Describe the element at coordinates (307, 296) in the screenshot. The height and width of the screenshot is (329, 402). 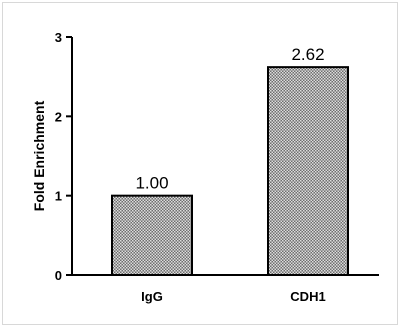
I see `x-tick-label: CDH1` at that location.